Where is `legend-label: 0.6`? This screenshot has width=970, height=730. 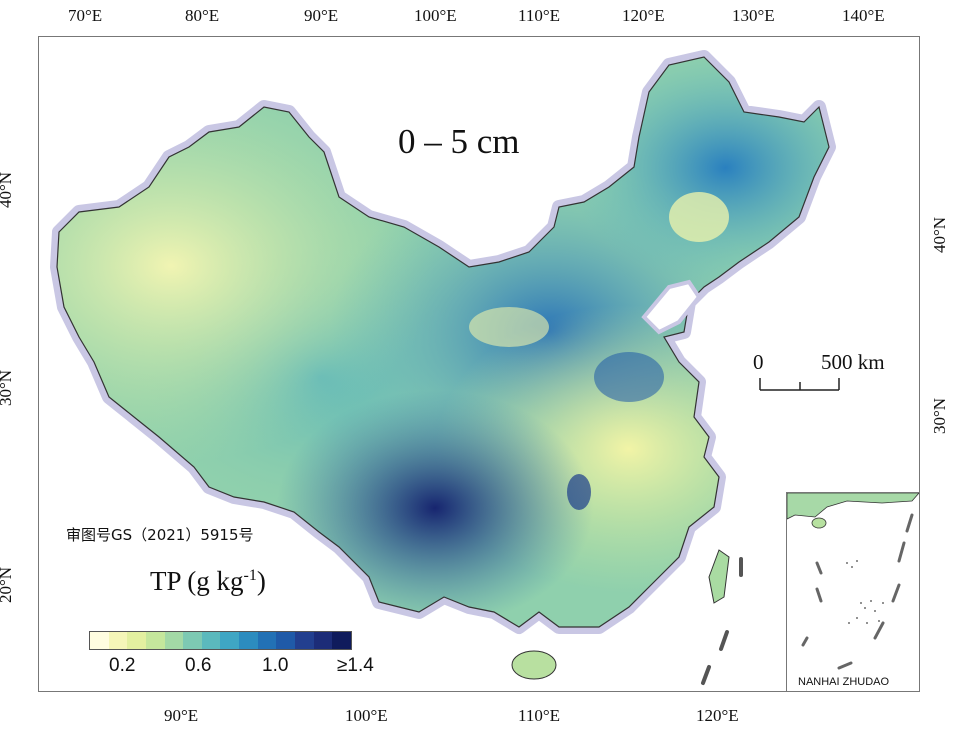 legend-label: 0.6 is located at coordinates (198, 665).